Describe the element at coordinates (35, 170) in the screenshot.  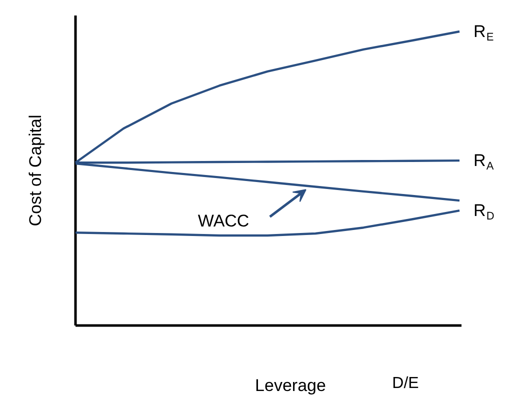
I see `y-axis-title: Cost of Capital` at that location.